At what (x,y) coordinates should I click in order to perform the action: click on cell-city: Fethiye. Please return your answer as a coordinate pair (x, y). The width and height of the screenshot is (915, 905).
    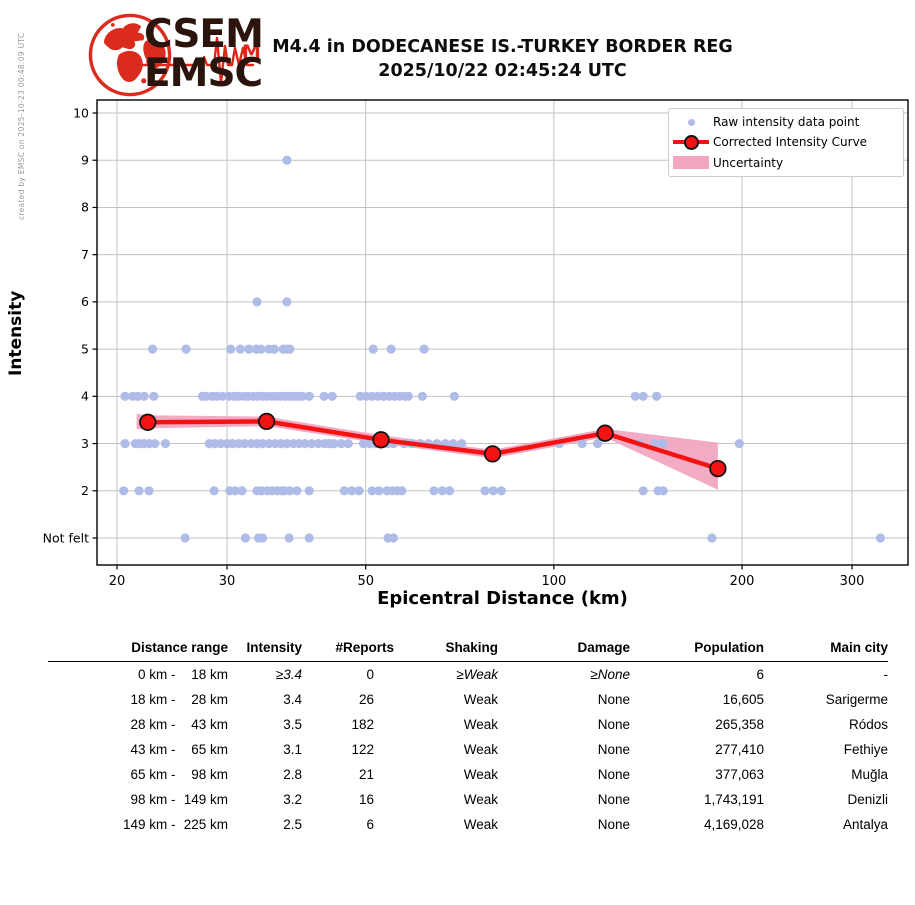
    Looking at the image, I should click on (865, 749).